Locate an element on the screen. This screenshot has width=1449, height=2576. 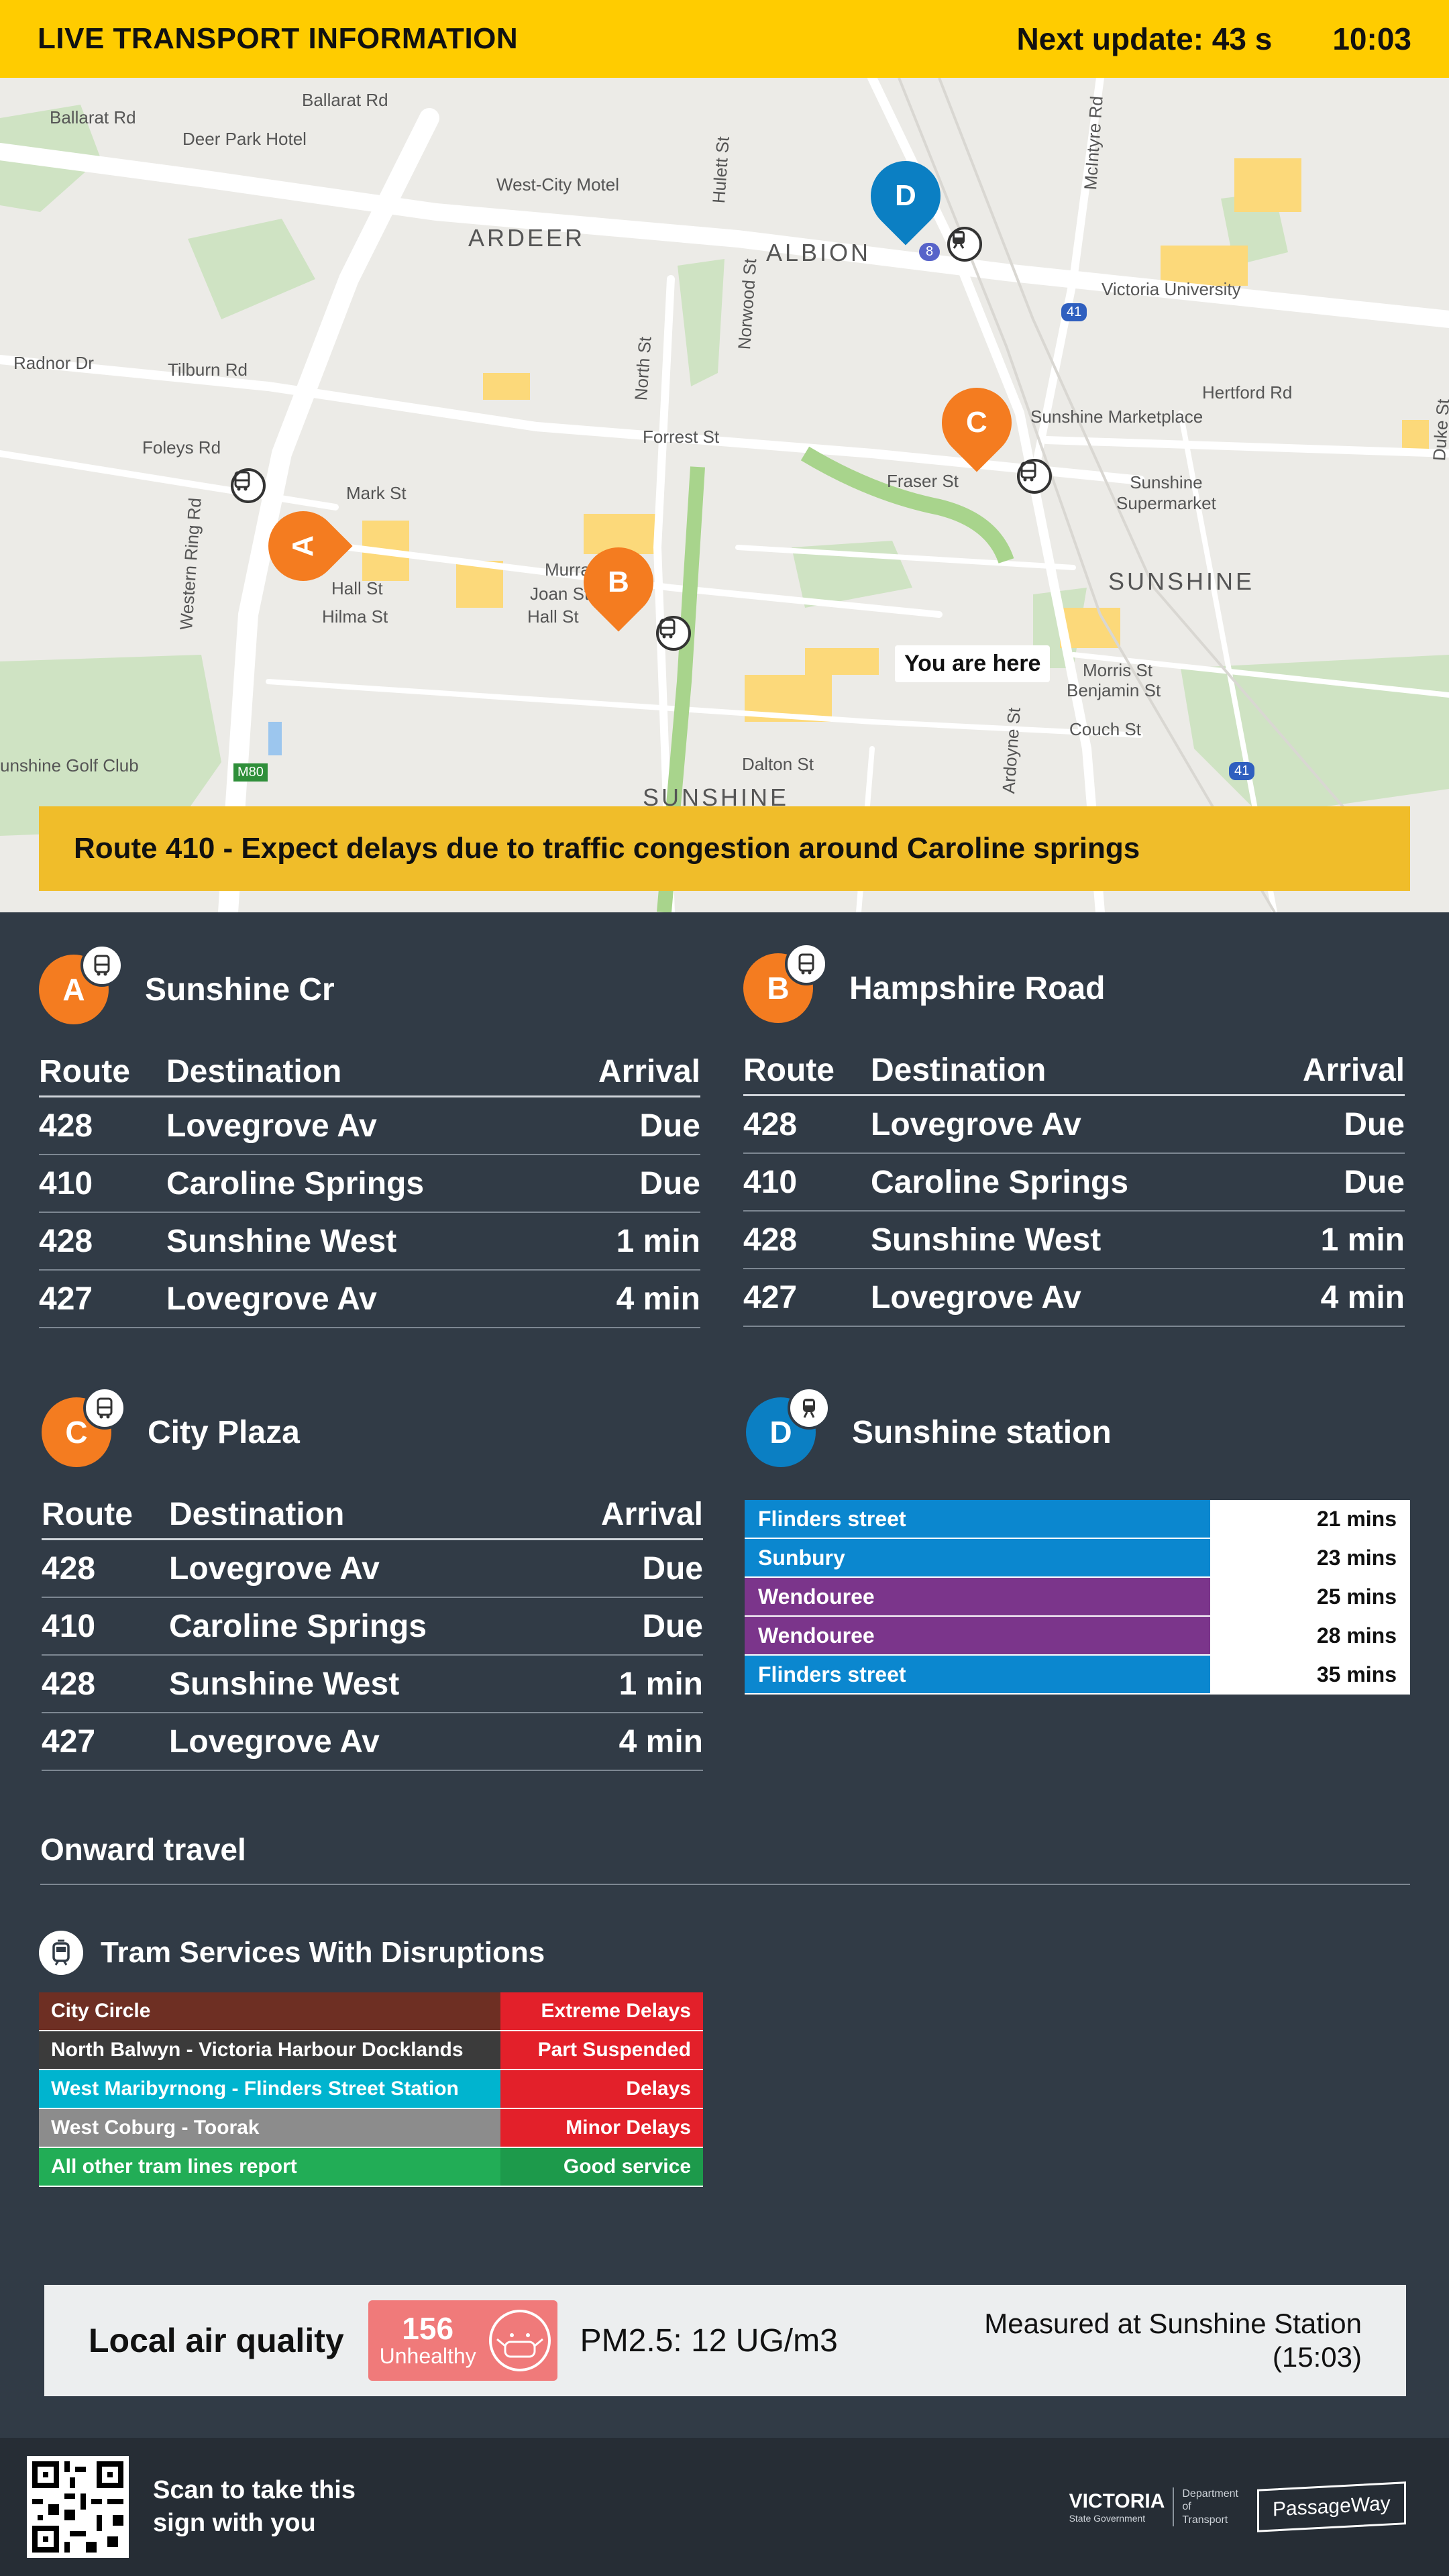
scan-instructions: Scan to take this sign with you is located at coordinates (254, 2506).